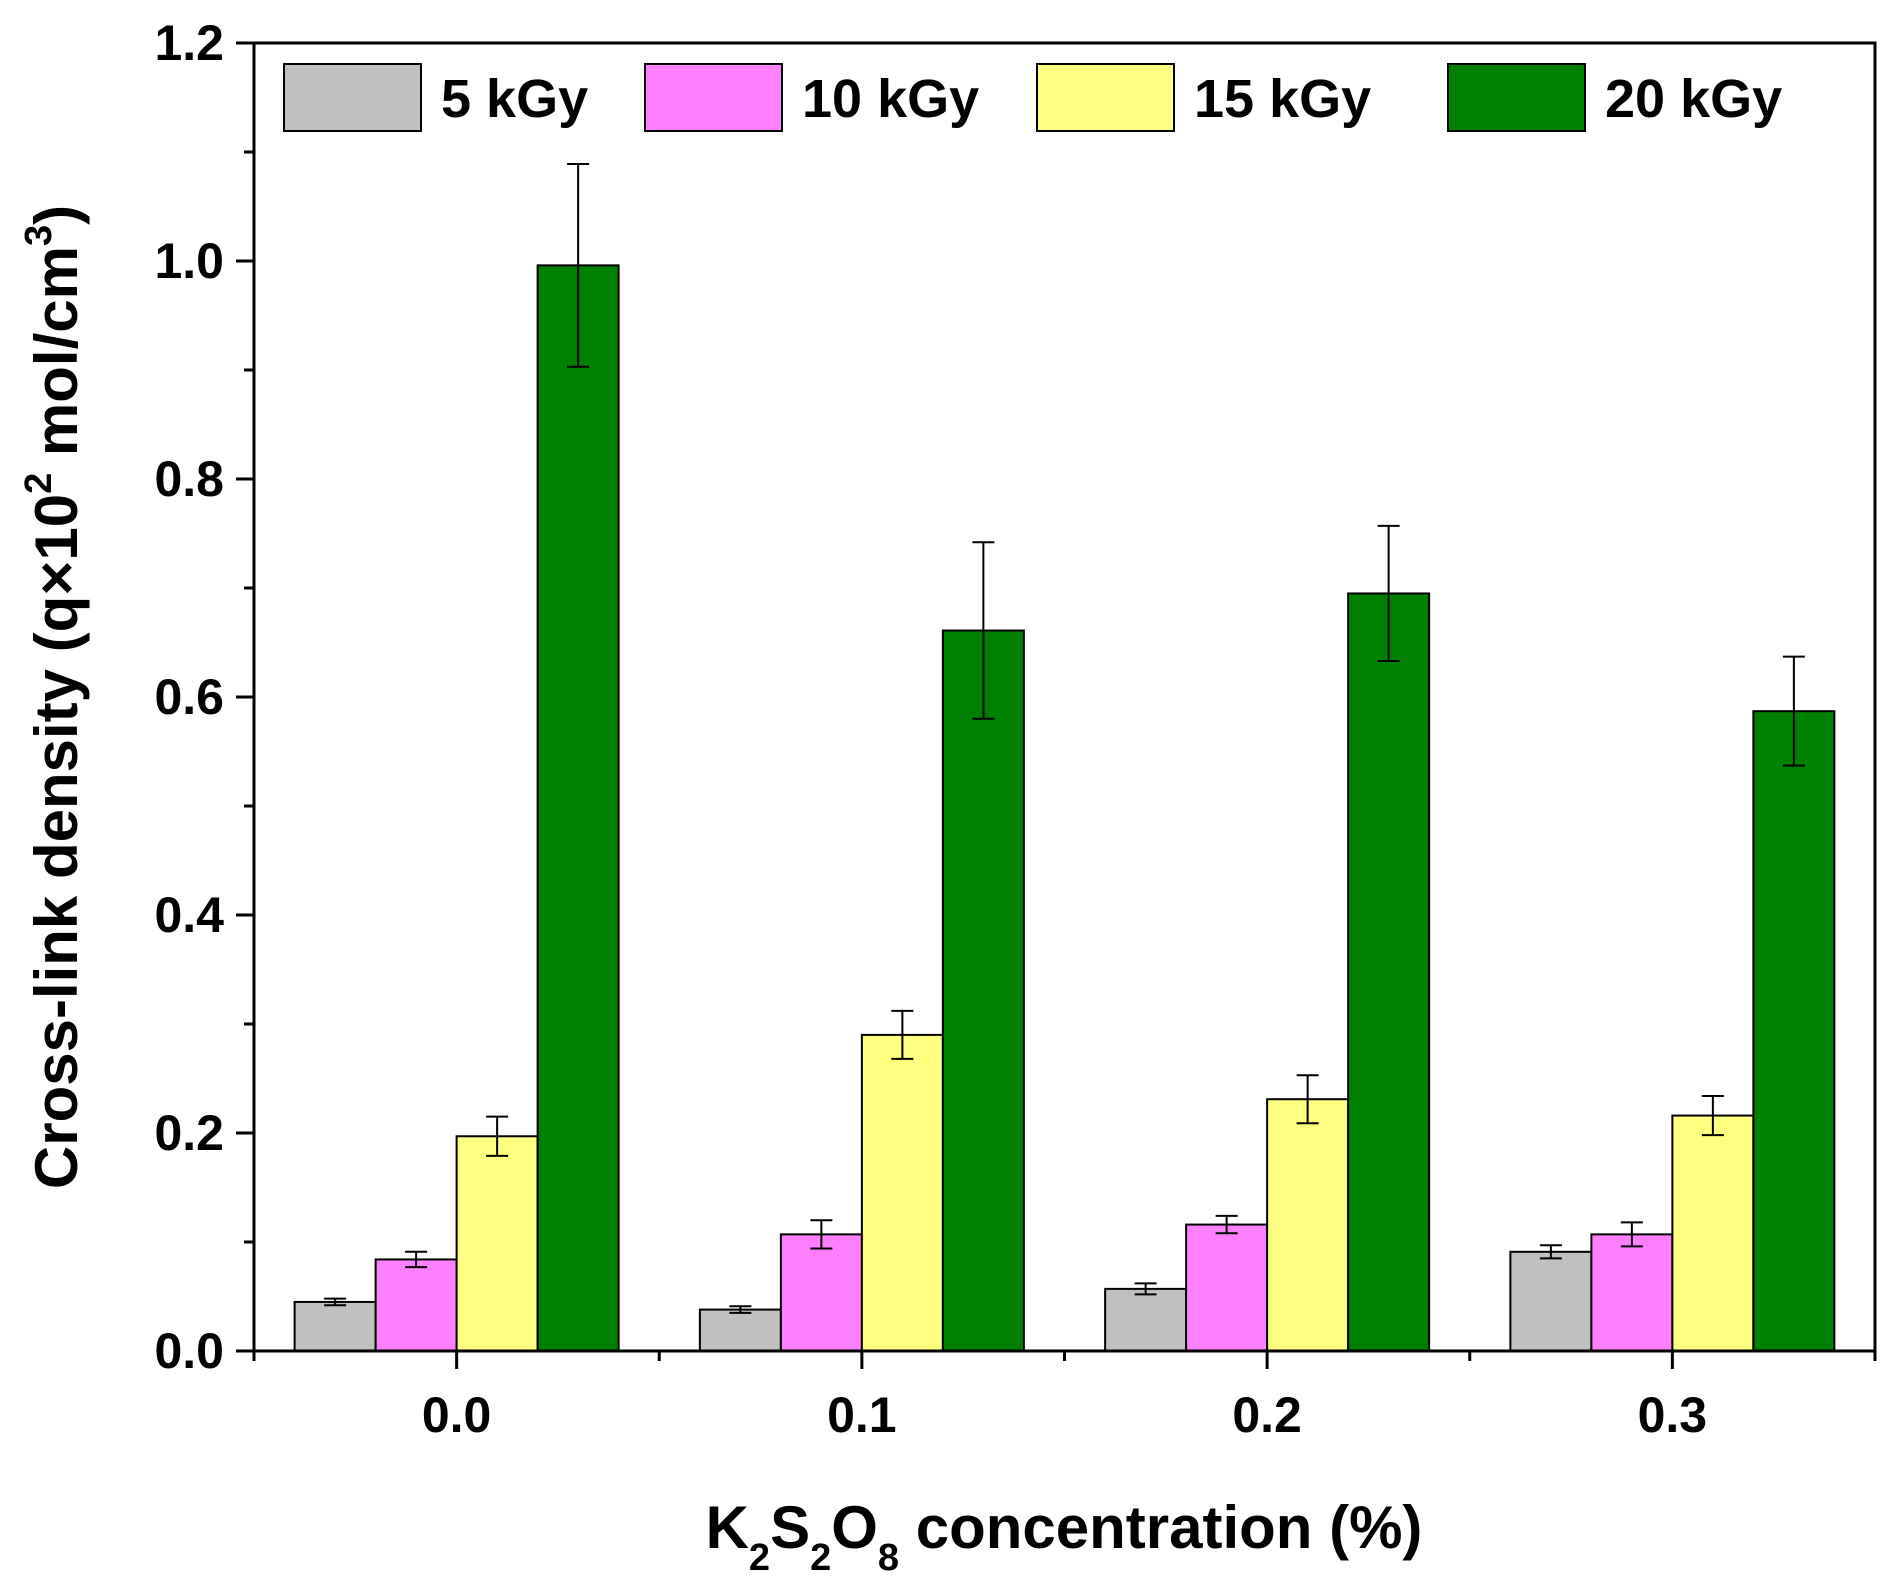 The width and height of the screenshot is (1885, 1580). I want to click on y-axis: 0.0 0.2 0.4 0.6 0.8 1.0 1.2, so click(204, 697).